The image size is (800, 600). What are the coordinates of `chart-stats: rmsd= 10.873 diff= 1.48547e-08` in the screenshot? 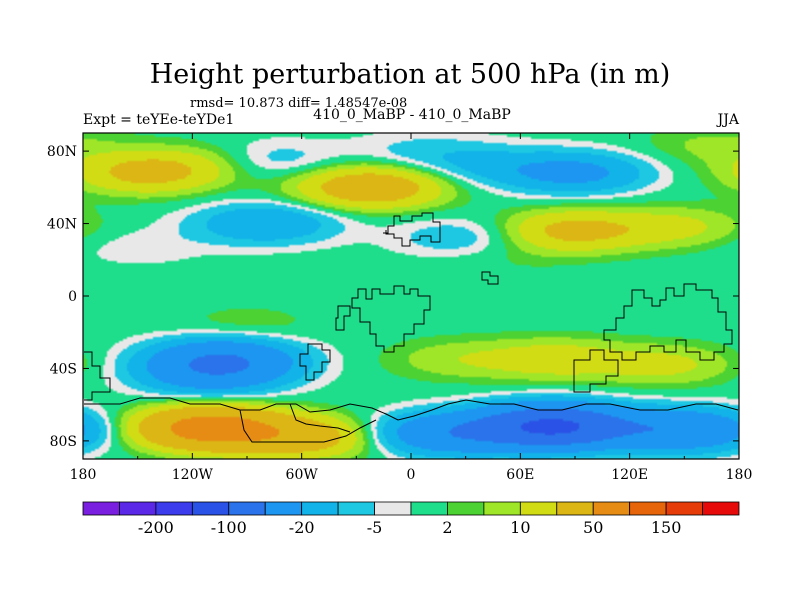 It's located at (298, 103).